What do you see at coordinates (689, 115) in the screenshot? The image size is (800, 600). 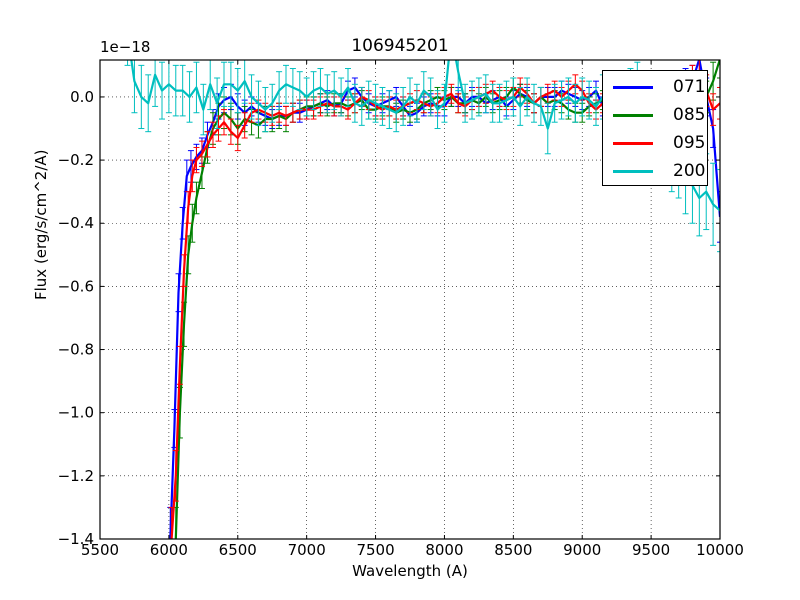 I see `legend-label: 085` at bounding box center [689, 115].